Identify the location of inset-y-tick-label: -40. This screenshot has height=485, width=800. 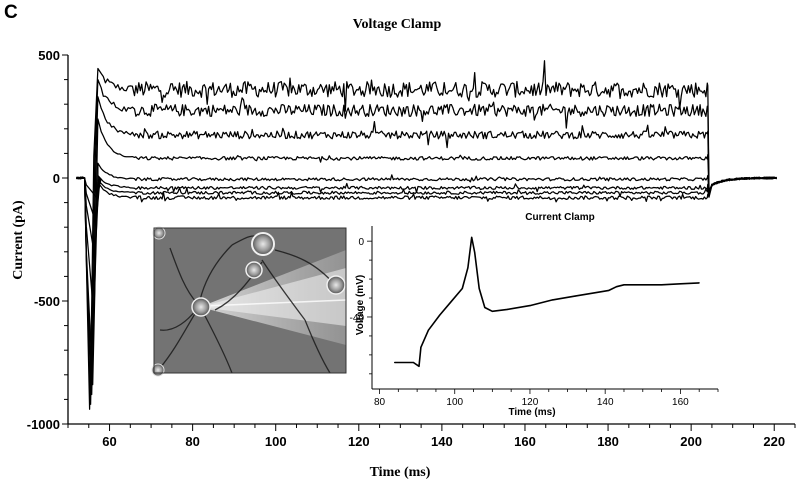
(357, 318).